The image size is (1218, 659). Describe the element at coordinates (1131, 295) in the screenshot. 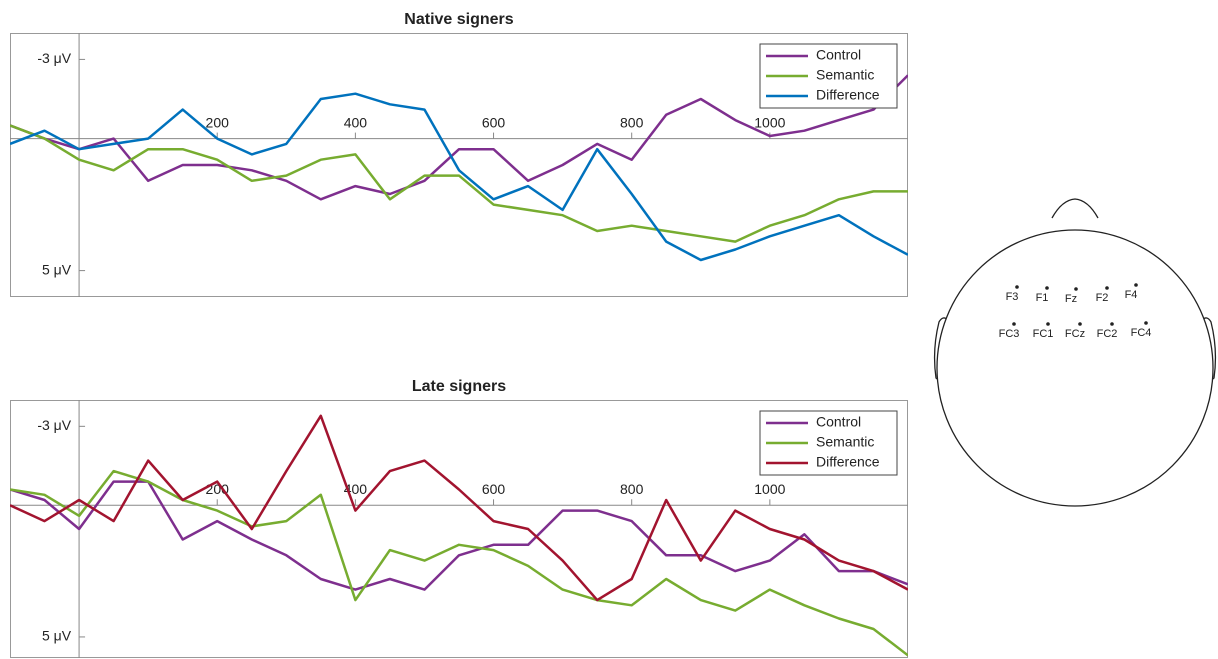

I see `electrode-label: F4` at that location.